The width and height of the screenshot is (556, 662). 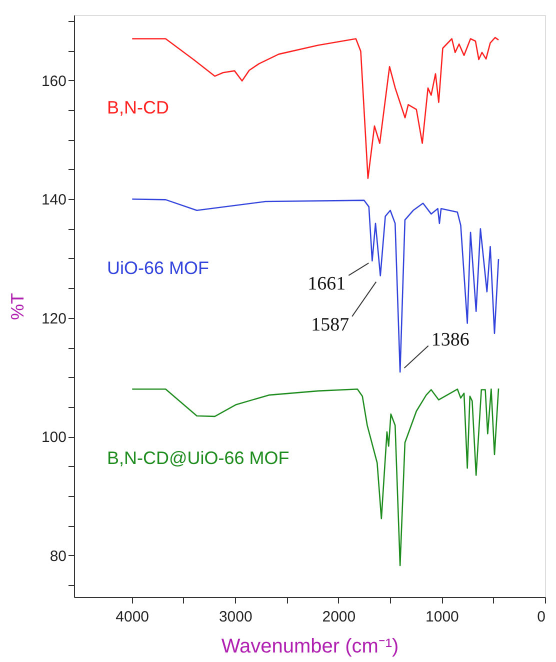 What do you see at coordinates (133, 617) in the screenshot?
I see `x-tick-label: 4000` at bounding box center [133, 617].